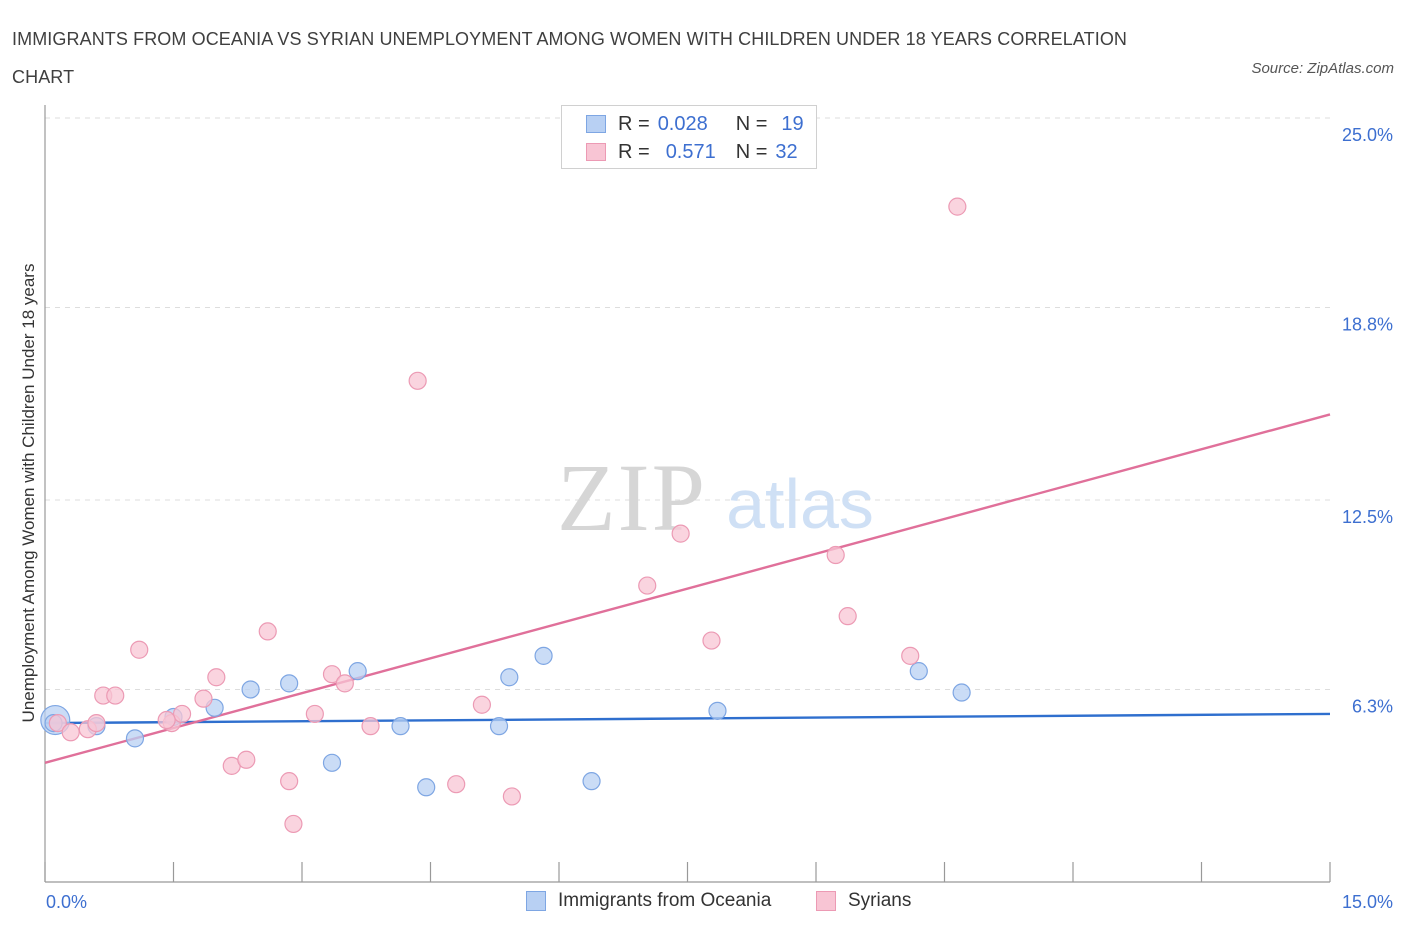  What do you see at coordinates (689, 137) in the screenshot?
I see `correlation-legend: R = 0.028 N = 19 R = 0.571 N = 32` at bounding box center [689, 137].